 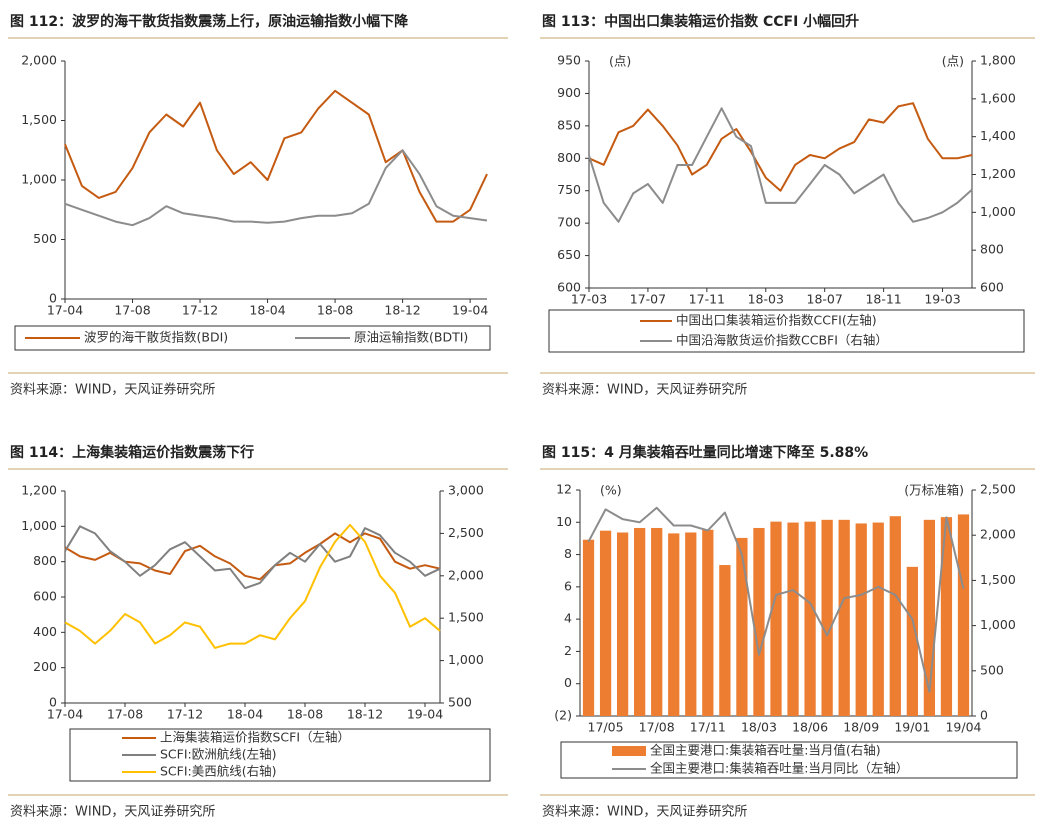 What do you see at coordinates (305, 714) in the screenshot?
I see `x-tick-label: 18-08` at bounding box center [305, 714].